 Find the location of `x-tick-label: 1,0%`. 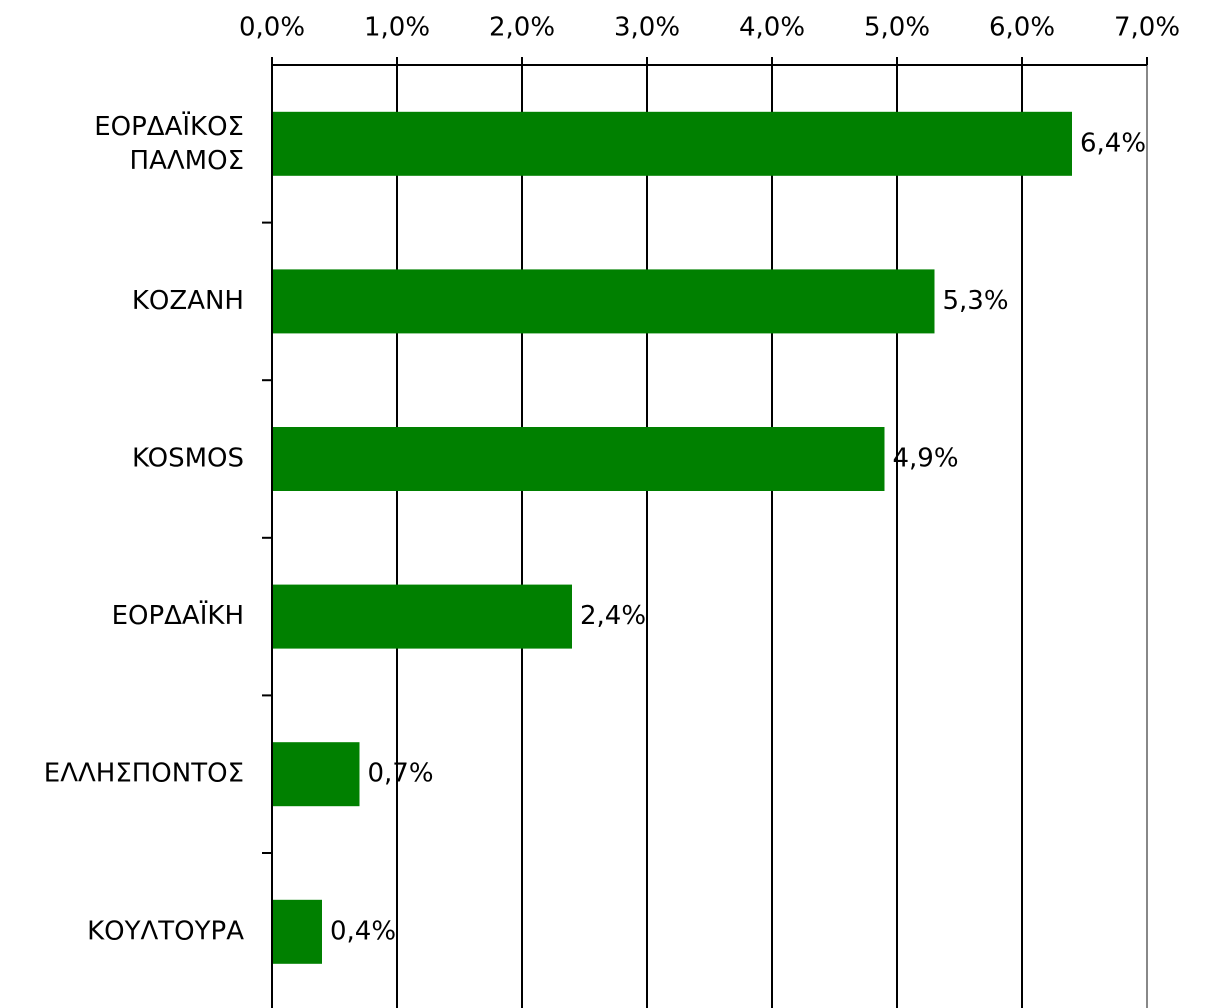

x-tick-label: 1,0% is located at coordinates (397, 28).